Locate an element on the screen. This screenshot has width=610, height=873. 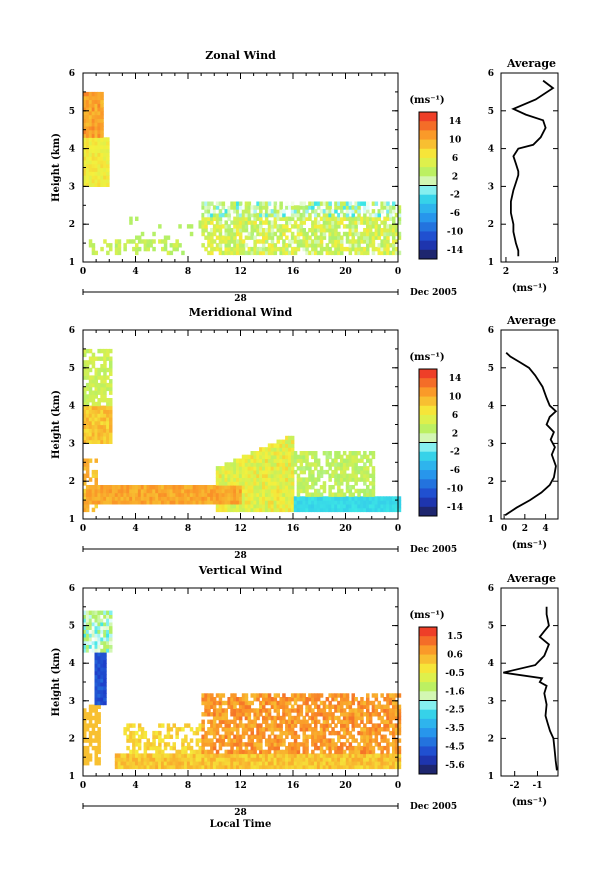
y-axis-label: Height (km) is located at coordinates (56, 167).